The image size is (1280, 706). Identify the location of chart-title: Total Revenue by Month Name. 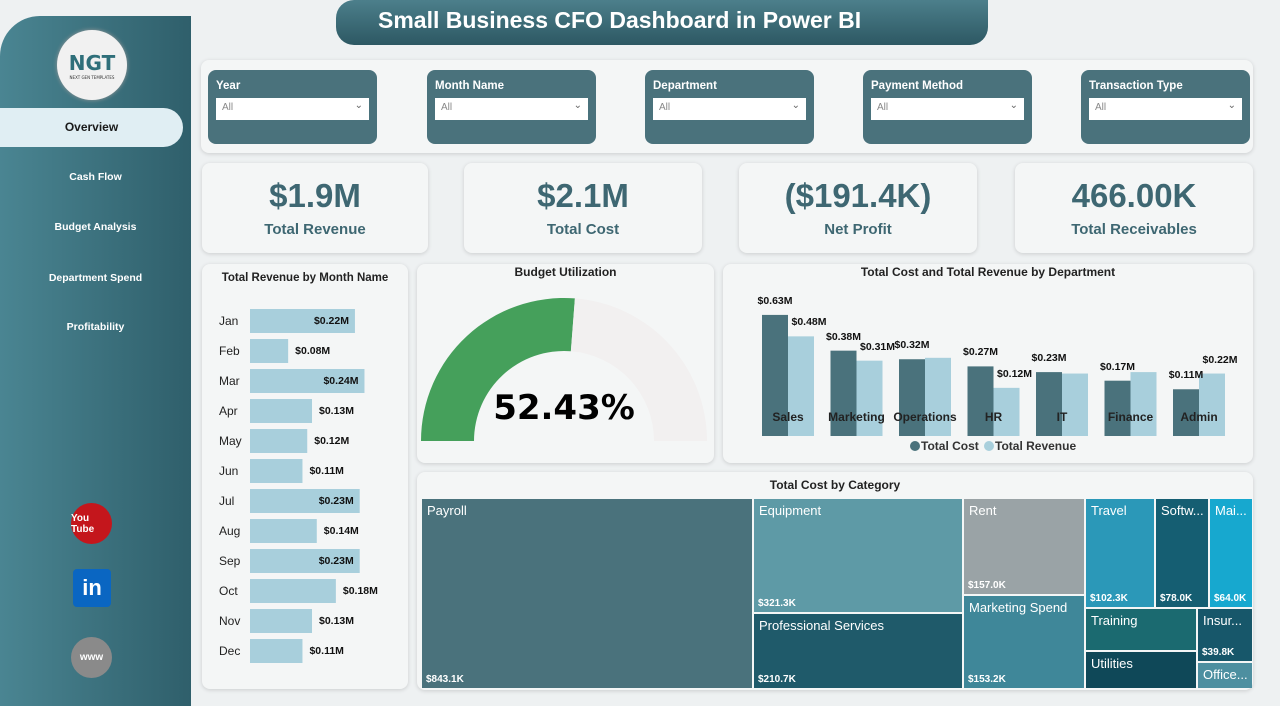
(305, 278).